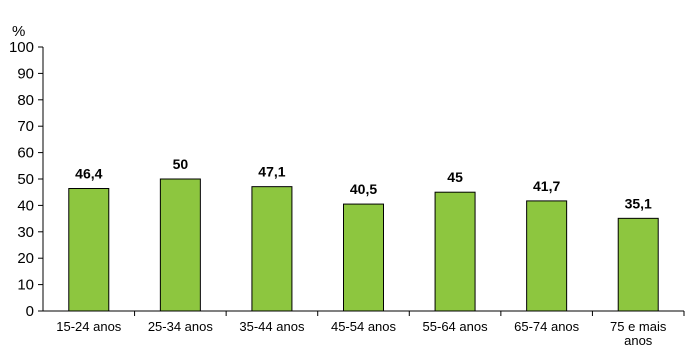  Describe the element at coordinates (181, 164) in the screenshot. I see `value-label: 50` at that location.